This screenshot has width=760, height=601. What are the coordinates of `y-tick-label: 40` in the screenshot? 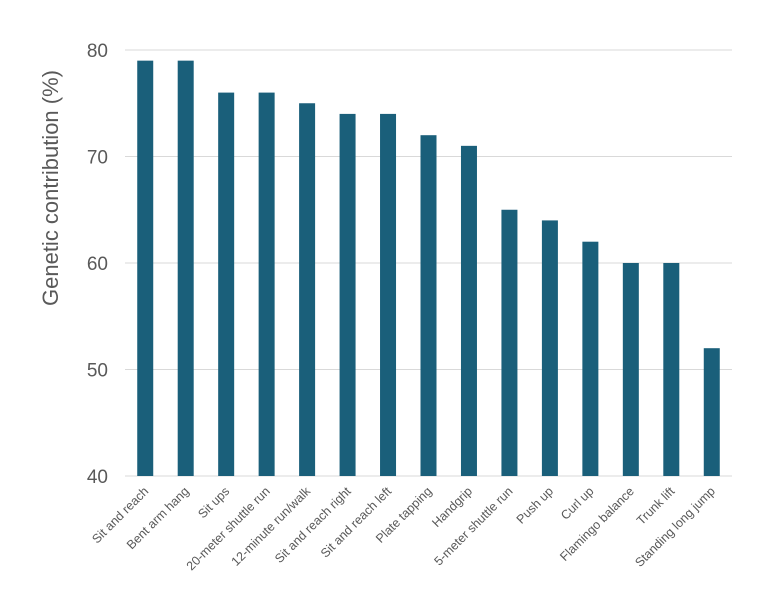 It's located at (97, 477).